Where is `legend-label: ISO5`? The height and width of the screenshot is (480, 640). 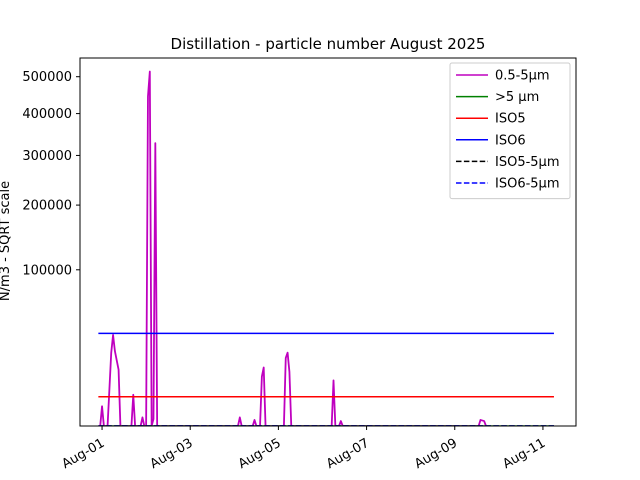 legend-label: ISO5 is located at coordinates (510, 119).